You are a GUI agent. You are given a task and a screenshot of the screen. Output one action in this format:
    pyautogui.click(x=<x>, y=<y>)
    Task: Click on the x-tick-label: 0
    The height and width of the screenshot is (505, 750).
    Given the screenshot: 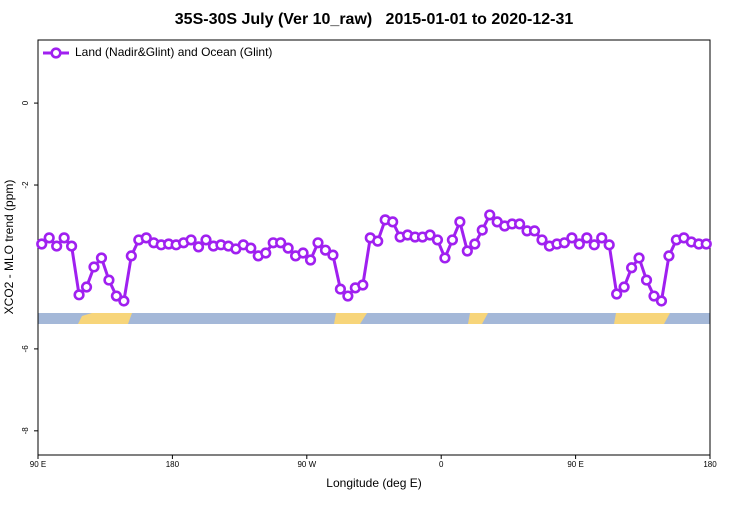 What is the action you would take?
    pyautogui.click(x=441, y=464)
    